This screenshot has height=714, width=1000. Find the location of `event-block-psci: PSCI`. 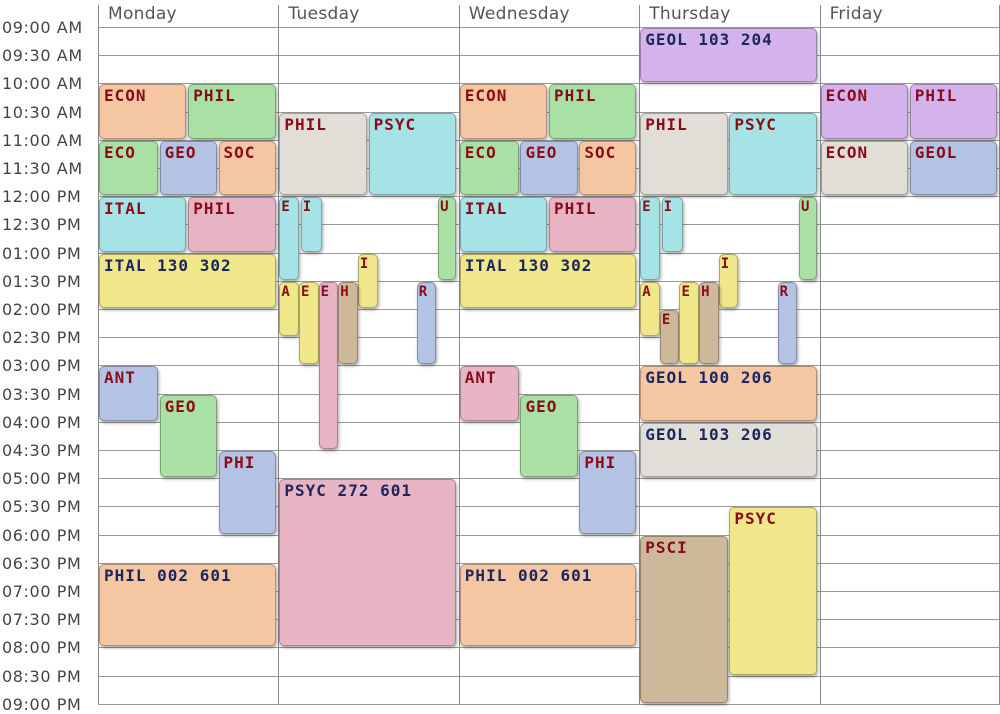

event-block-psci: PSCI is located at coordinates (684, 619).